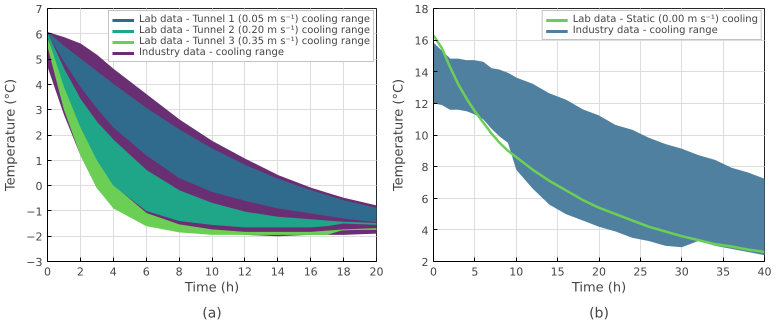 The height and width of the screenshot is (326, 777). Describe the element at coordinates (421, 73) in the screenshot. I see `y-tick-label: 14` at that location.